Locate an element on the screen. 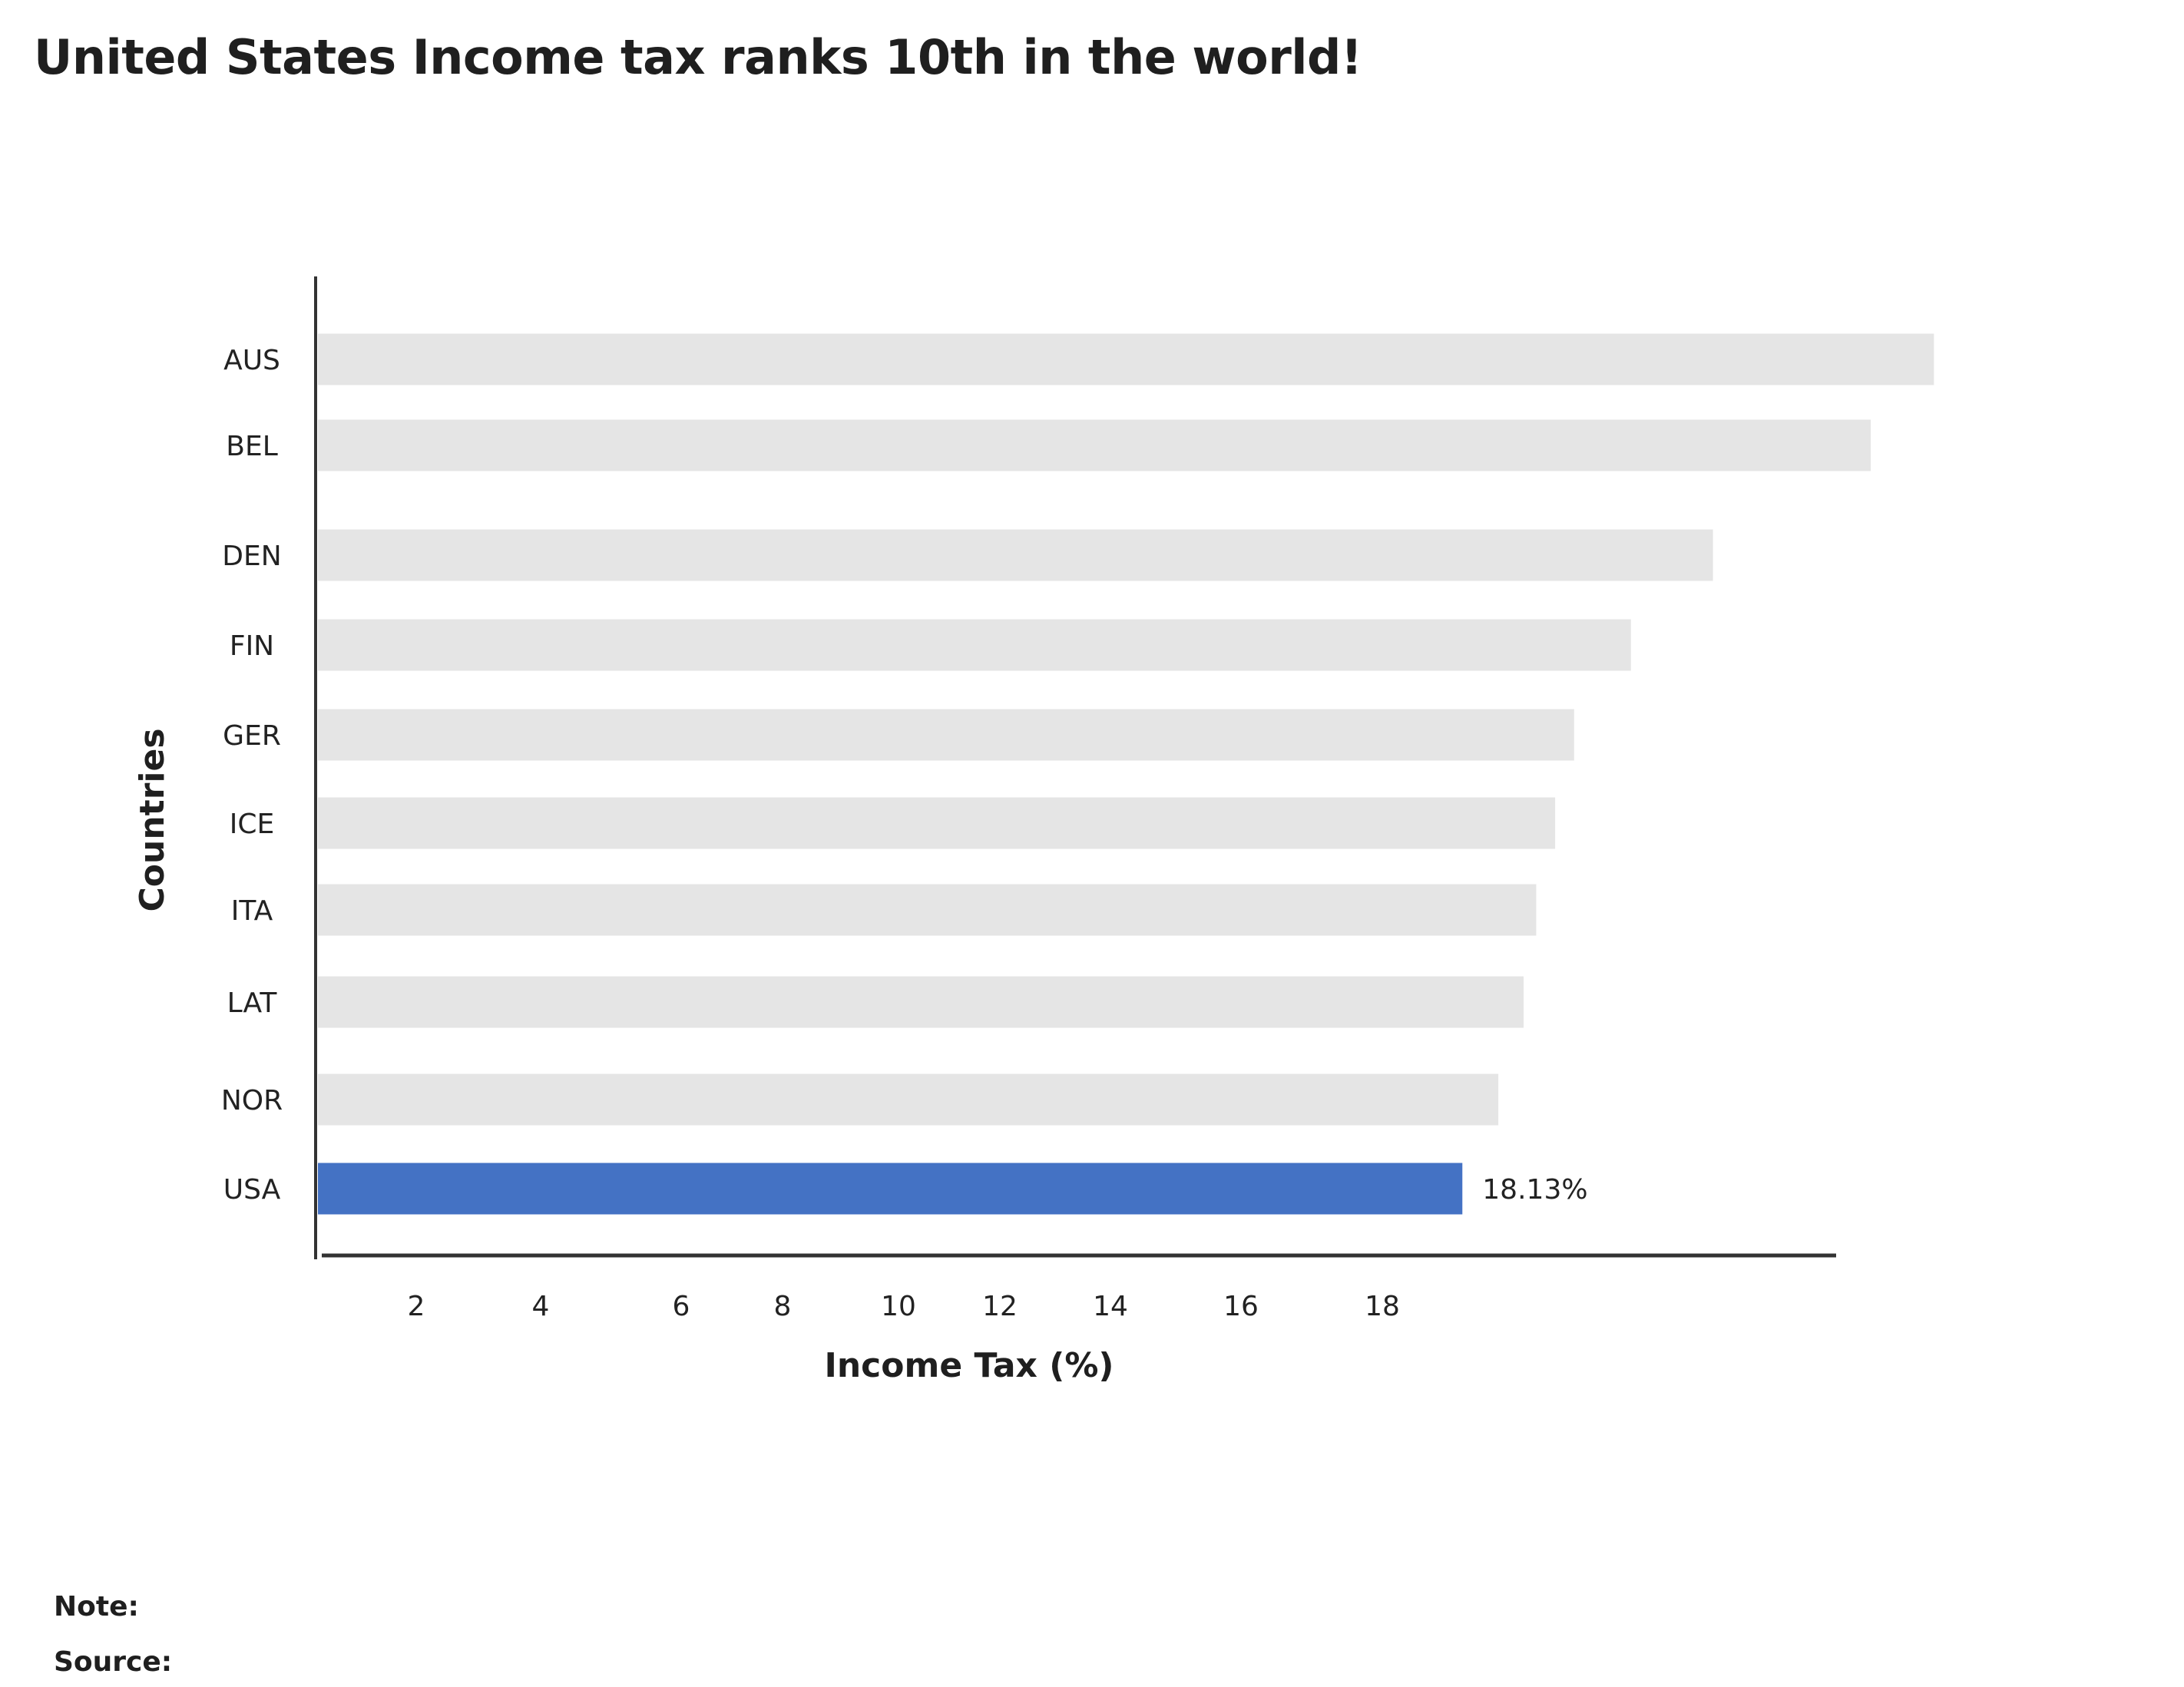 The height and width of the screenshot is (1687, 2184). category-label-ger: GER is located at coordinates (252, 736).